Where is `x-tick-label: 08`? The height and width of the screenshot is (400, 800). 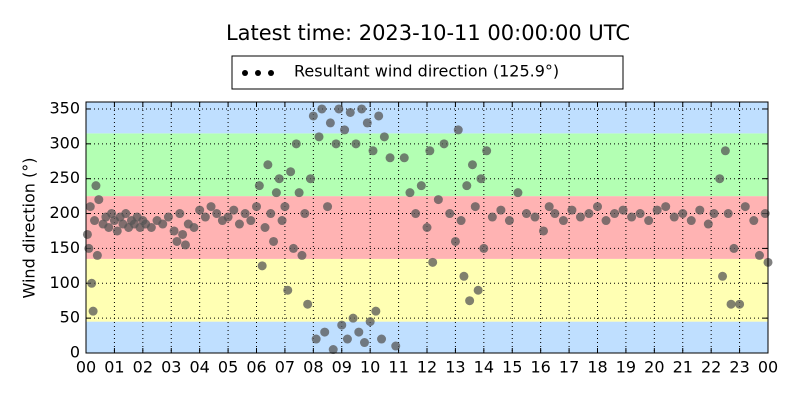
x-tick-label: 08 is located at coordinates (313, 367).